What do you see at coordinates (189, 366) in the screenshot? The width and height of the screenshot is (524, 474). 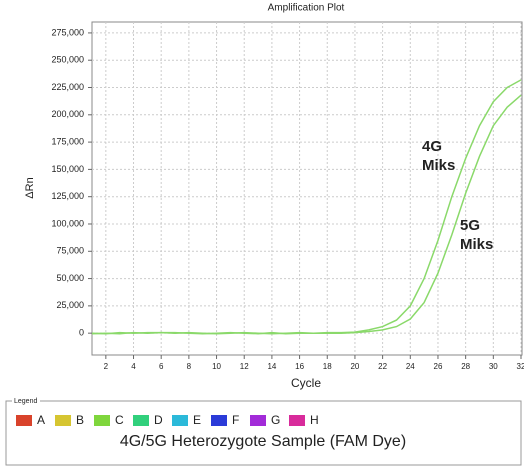 I see `x-tick-label: 8` at bounding box center [189, 366].